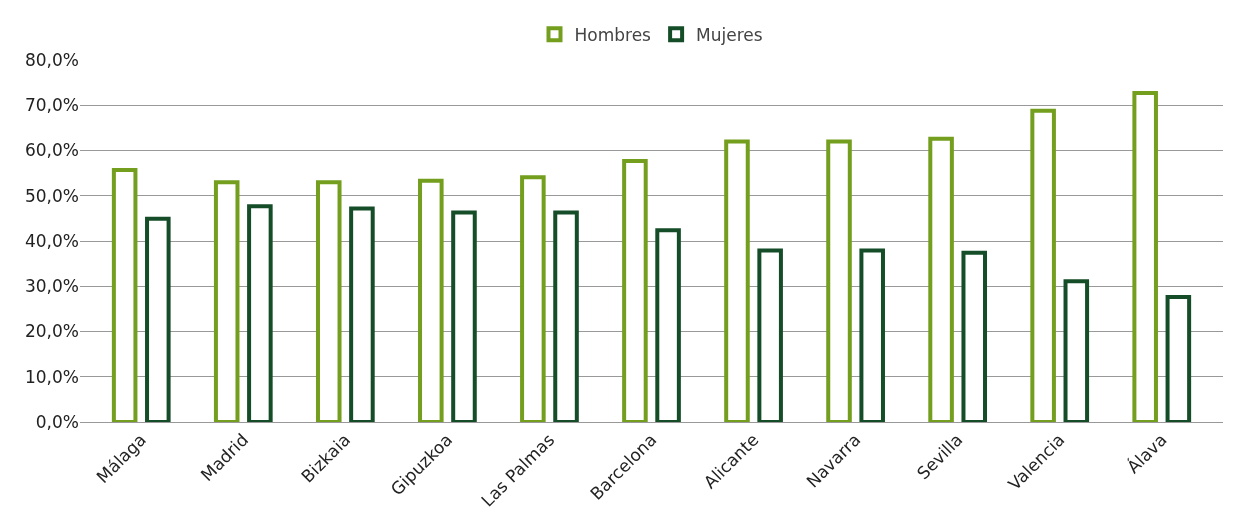 Image resolution: width=1233 pixels, height=532 pixels. Describe the element at coordinates (51, 105) in the screenshot. I see `y-tick-label: 70,0%` at that location.